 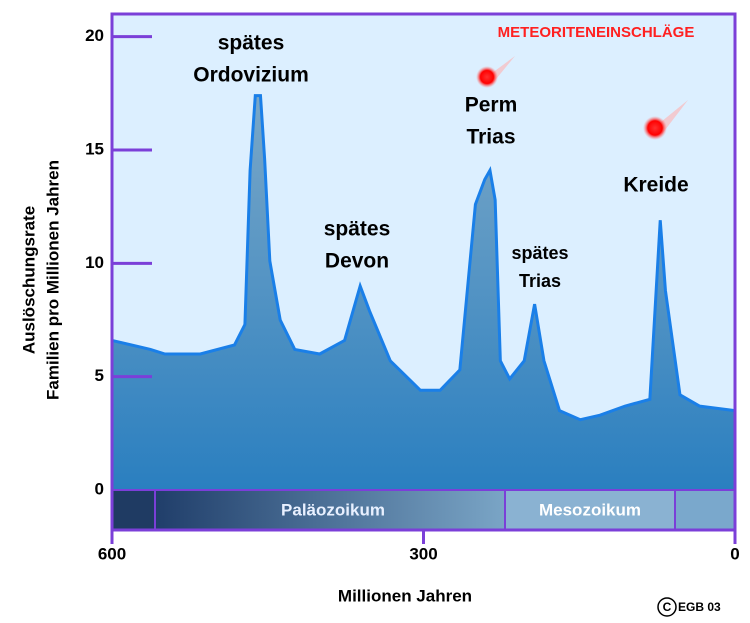 I want to click on meteor-label: METEORITENEINSCHLÄGE, so click(x=596, y=32).